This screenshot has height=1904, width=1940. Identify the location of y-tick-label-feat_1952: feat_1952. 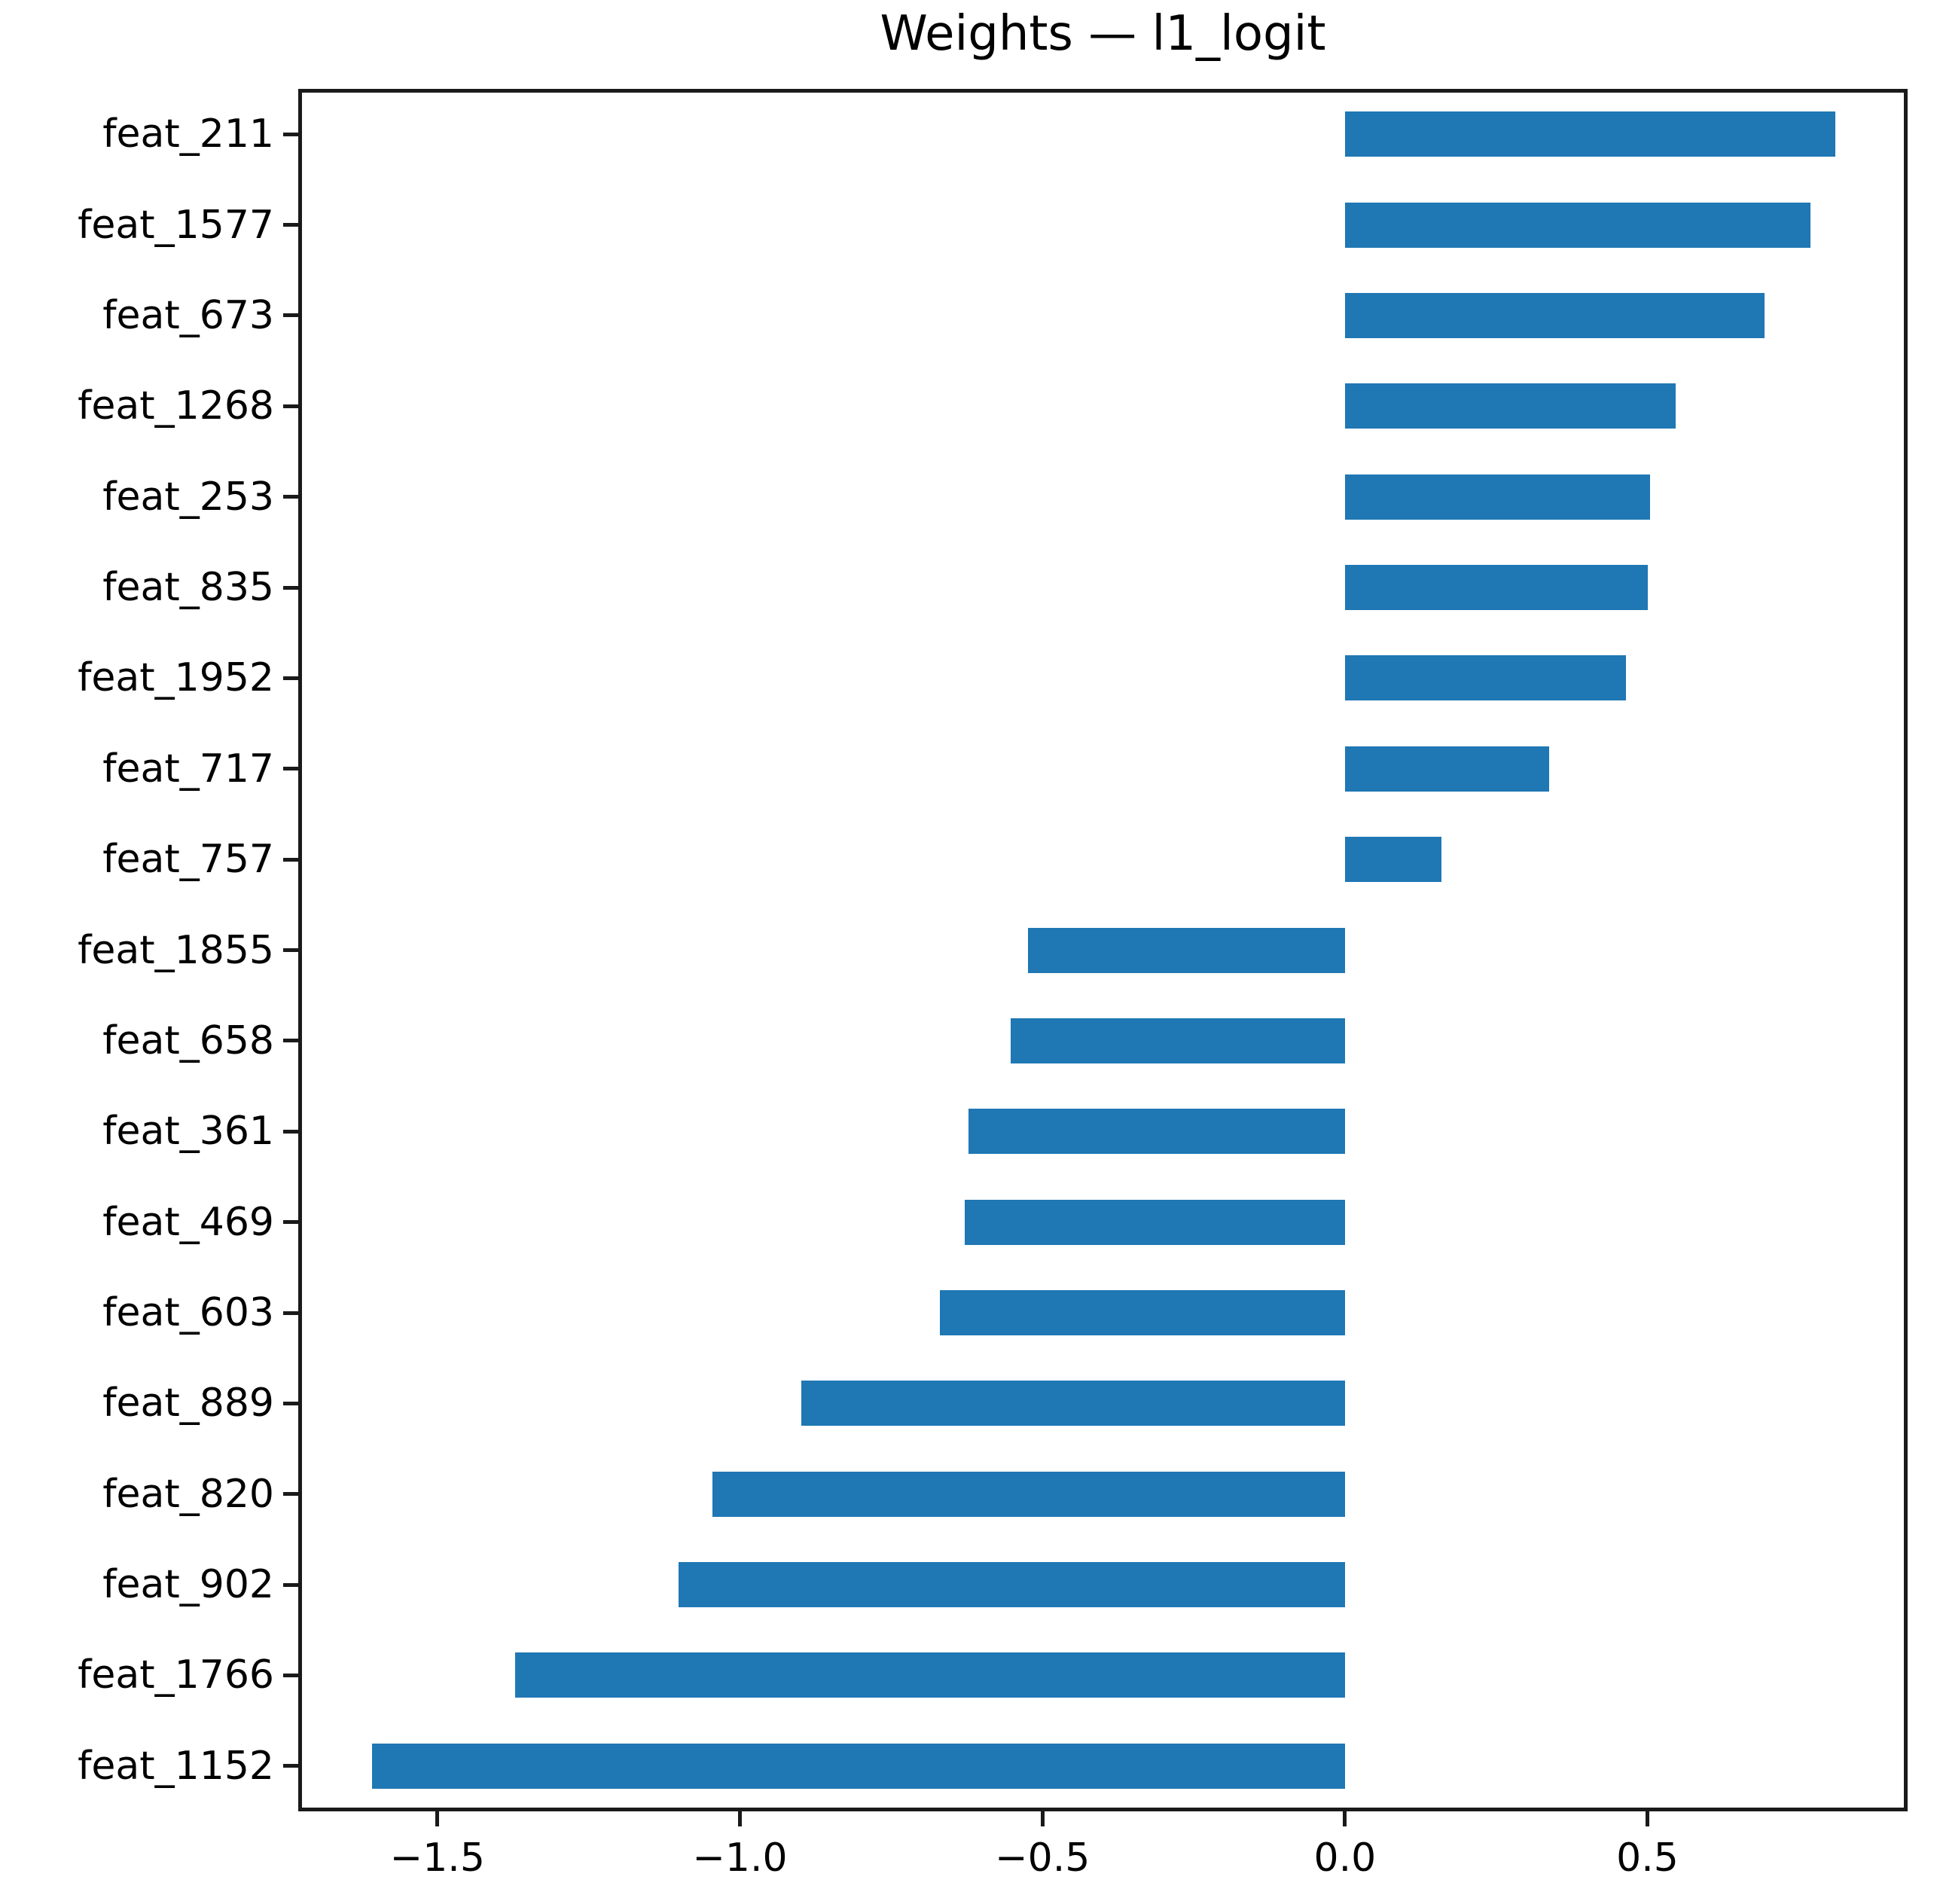
(176, 678).